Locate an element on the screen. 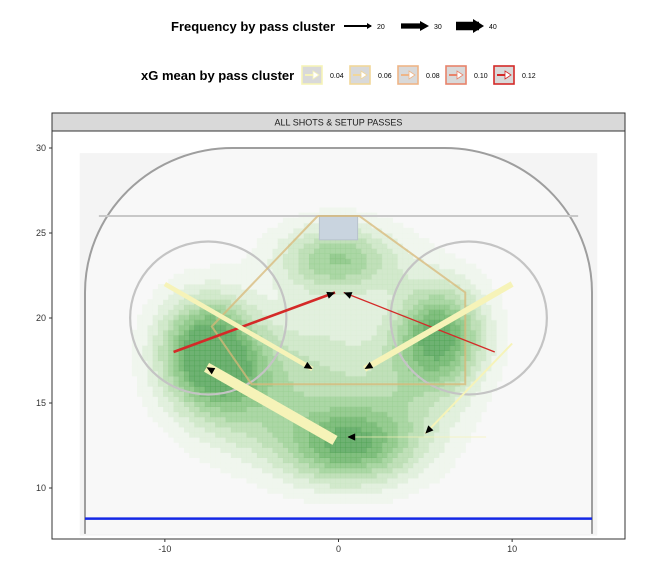 Image resolution: width=669 pixels, height=566 pixels. legend-xg-label: 0.08 is located at coordinates (433, 76).